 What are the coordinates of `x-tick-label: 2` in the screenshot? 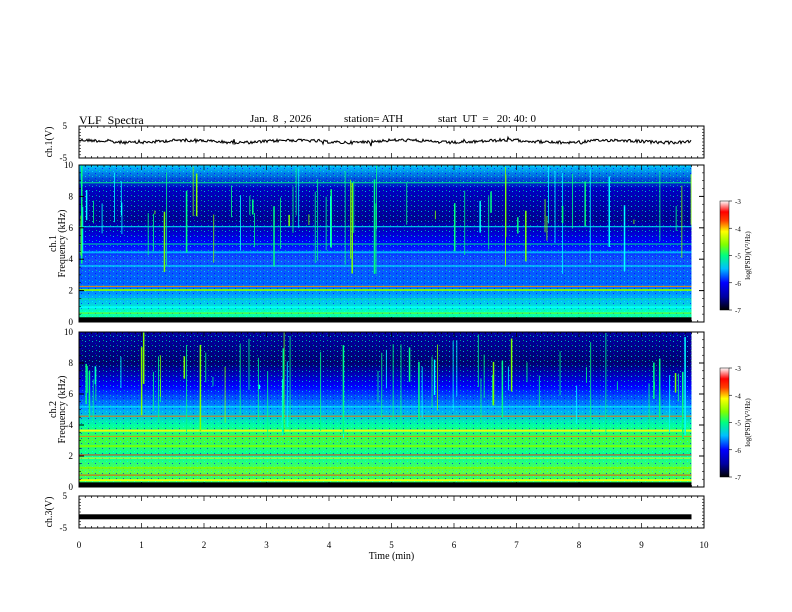 It's located at (204, 545).